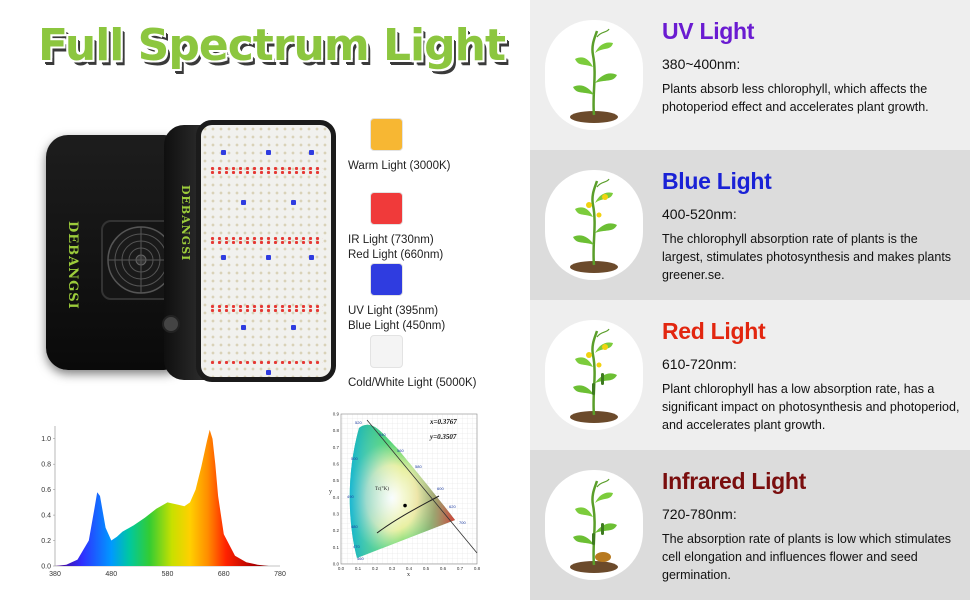 The width and height of the screenshot is (970, 600). Describe the element at coordinates (224, 574) in the screenshot. I see `x-tick-label: 680` at that location.